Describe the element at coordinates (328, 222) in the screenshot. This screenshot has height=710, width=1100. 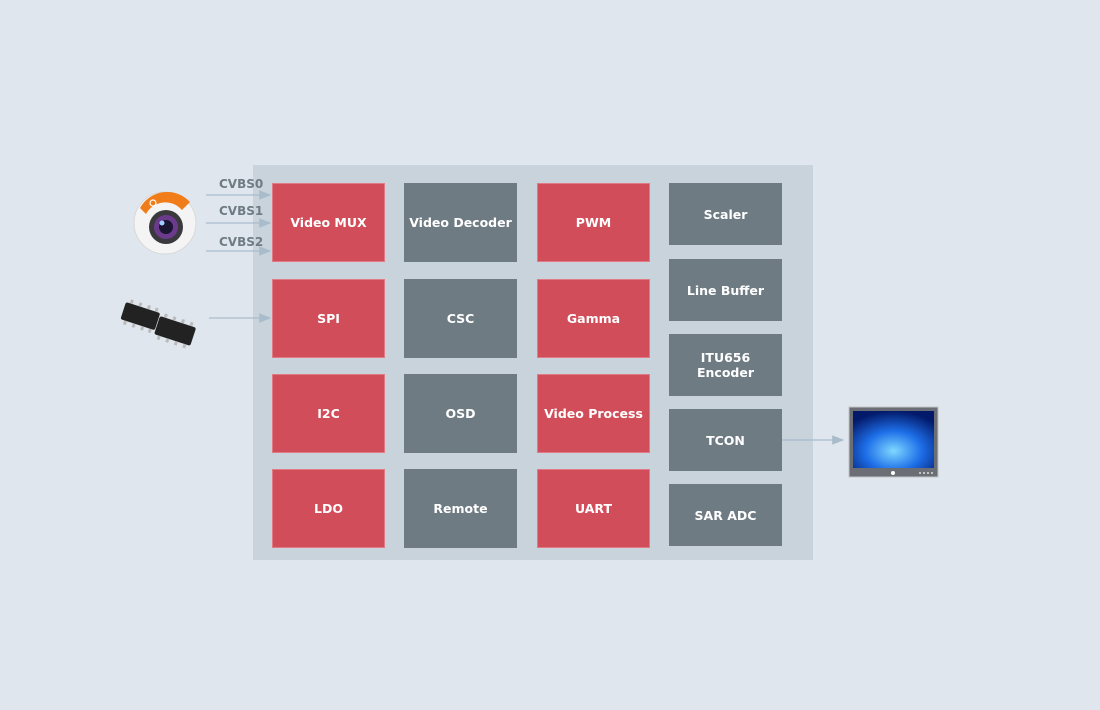
I see `block-video-mux: Video MUX` at that location.